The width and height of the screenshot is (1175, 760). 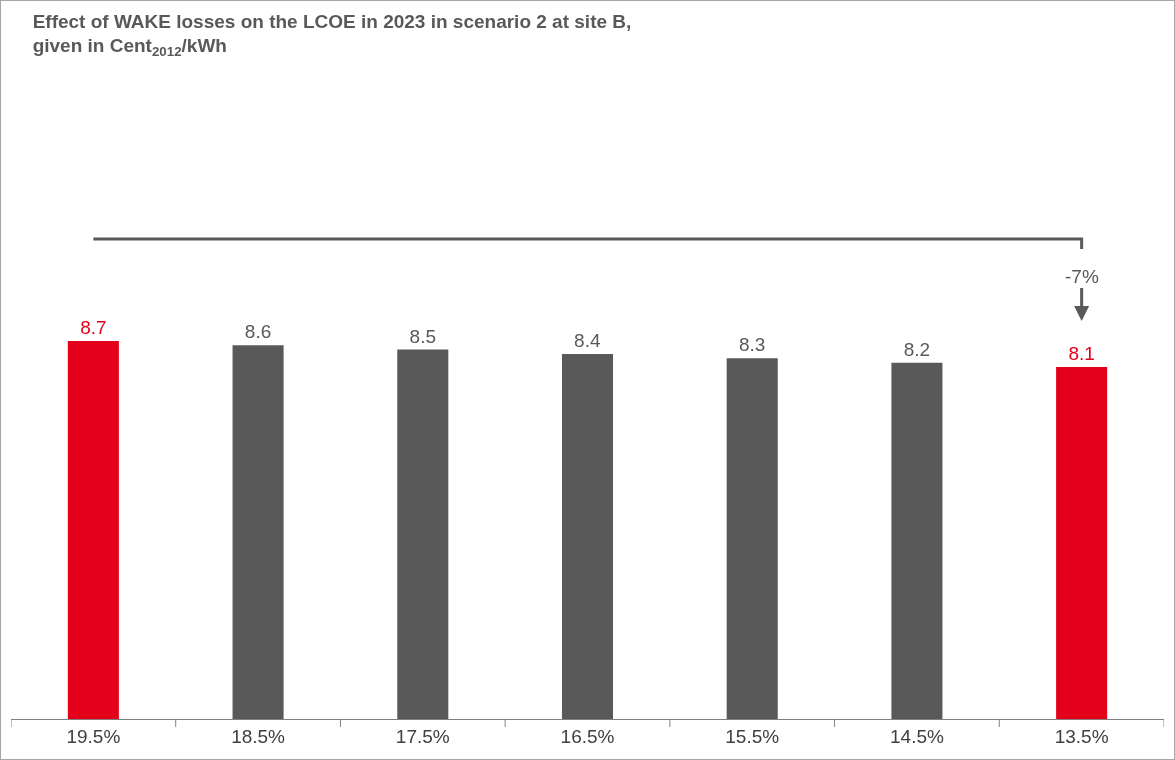 What do you see at coordinates (332, 35) in the screenshot?
I see `chart-title: Effect of WAKE losses on the LCOE in 2023 in scenario 2 at site B, given in Cent$_{2012}$/kWh` at bounding box center [332, 35].